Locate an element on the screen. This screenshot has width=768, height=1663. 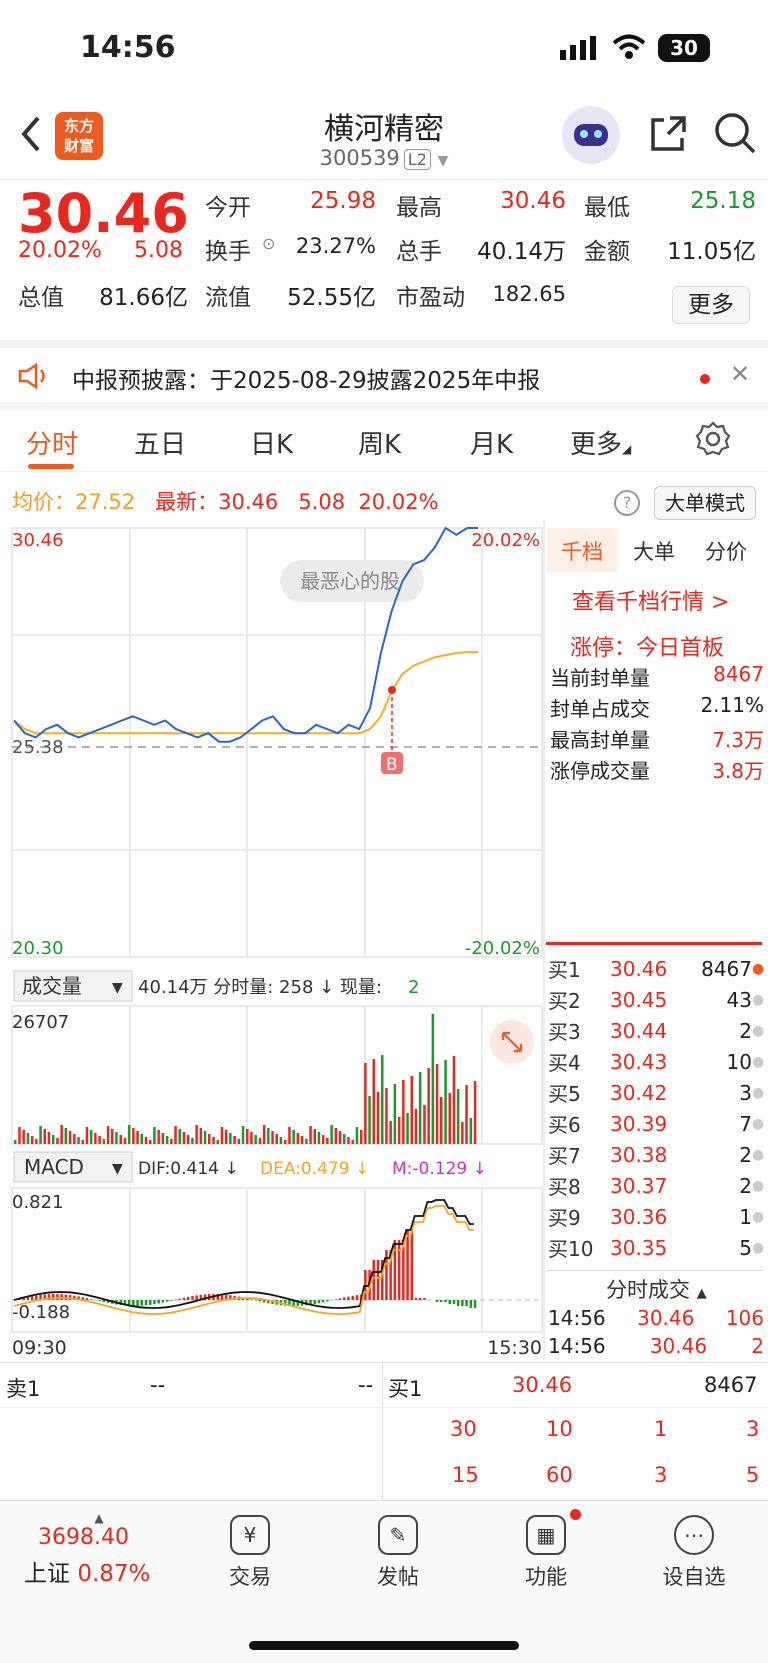
index-value: 3698.40 is located at coordinates (83, 1537).